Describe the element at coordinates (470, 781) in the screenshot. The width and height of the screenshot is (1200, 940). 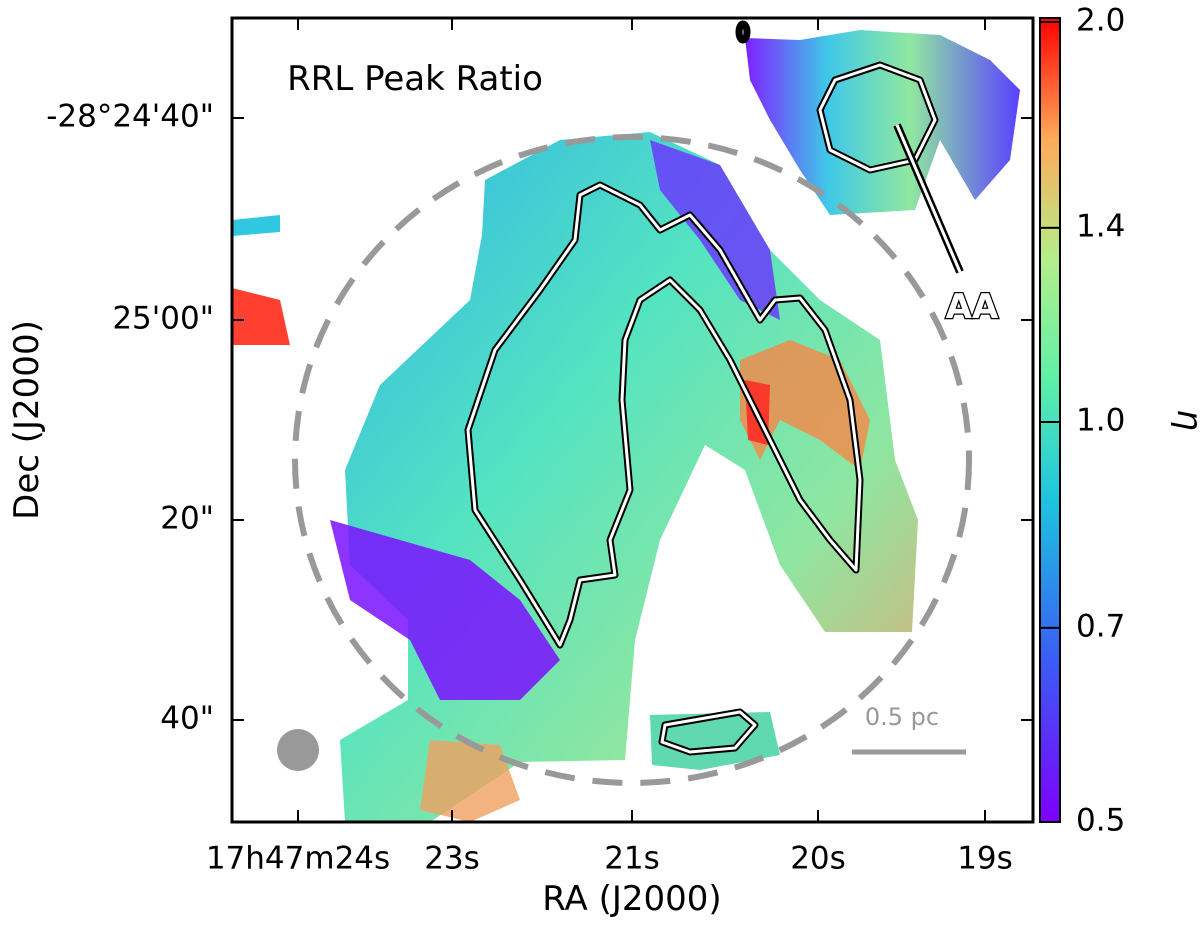
I see `emission-bottom-left` at that location.